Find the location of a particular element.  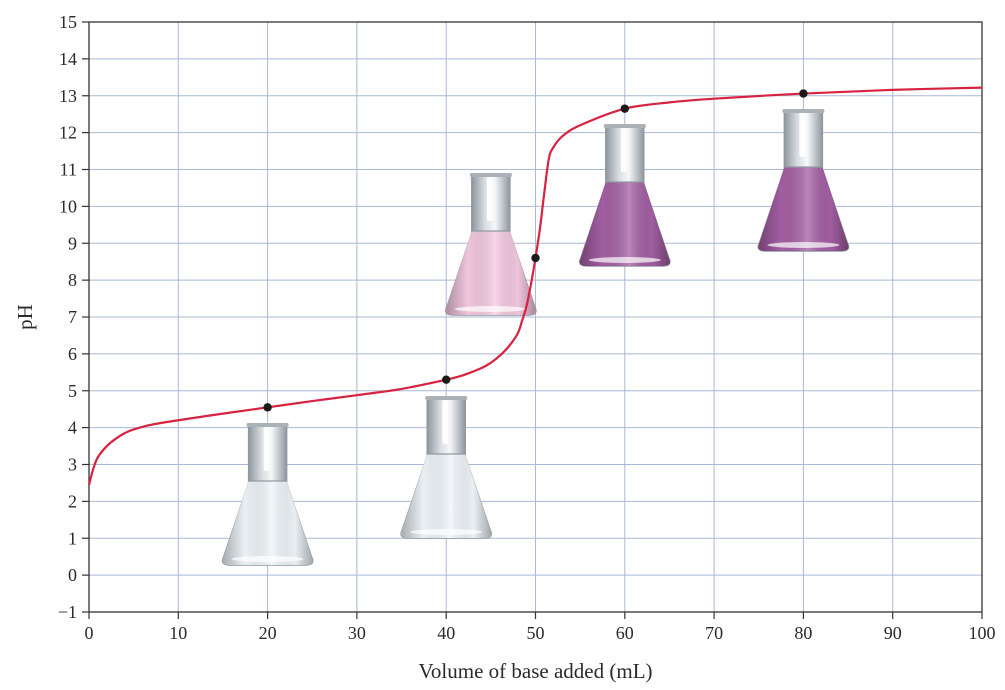

y-tick-label: 5 is located at coordinates (72, 391).